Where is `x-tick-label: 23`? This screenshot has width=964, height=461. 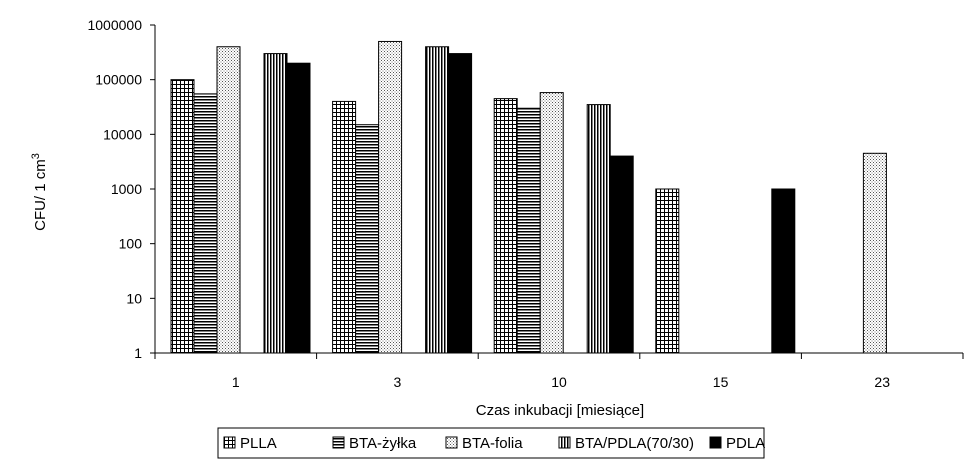
x-tick-label: 23 is located at coordinates (882, 382).